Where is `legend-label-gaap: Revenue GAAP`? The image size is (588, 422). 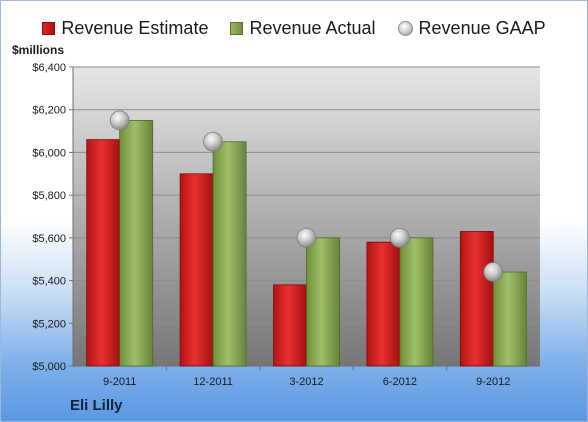 legend-label-gaap: Revenue GAAP is located at coordinates (482, 27).